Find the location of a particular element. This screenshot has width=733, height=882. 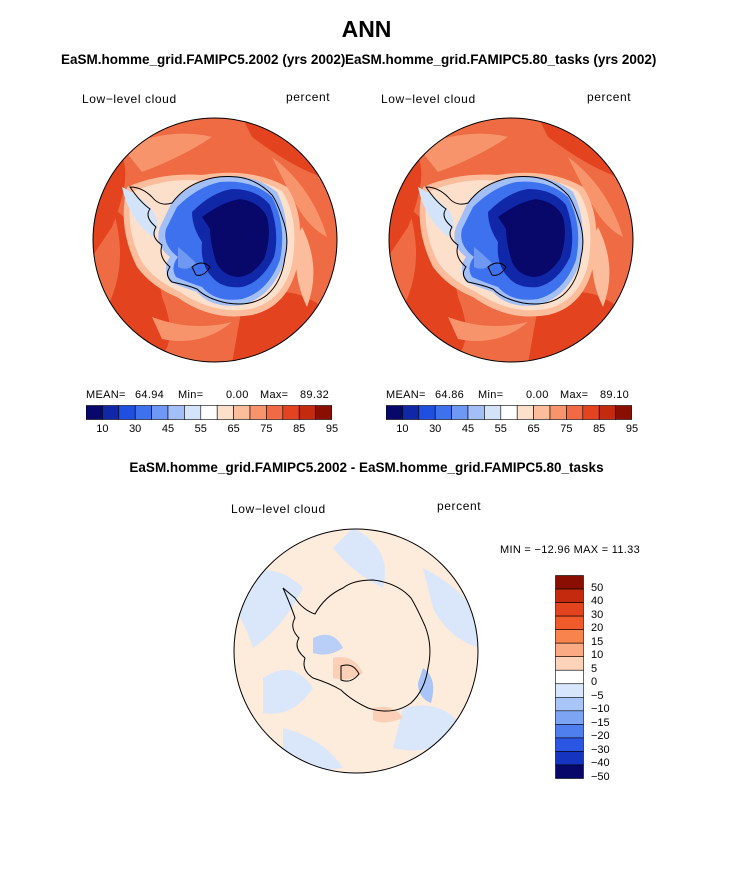

panel-1-colorbar-tick-label: 45 is located at coordinates (168, 429).